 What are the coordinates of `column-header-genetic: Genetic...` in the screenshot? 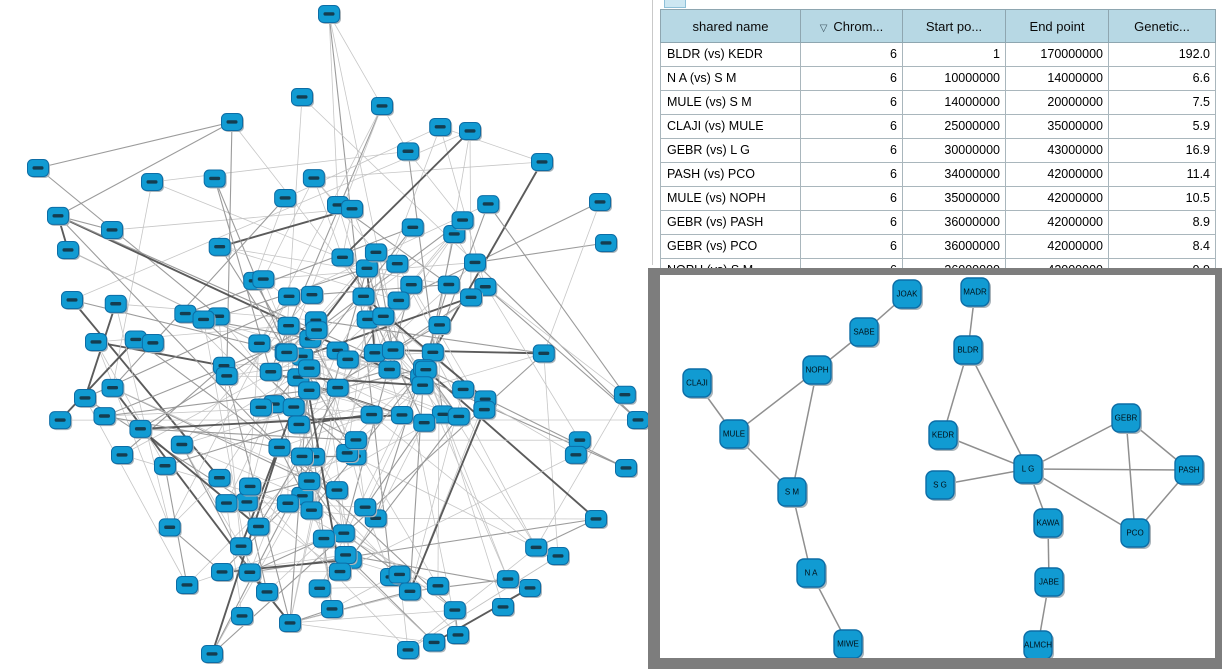 It's located at (1162, 26).